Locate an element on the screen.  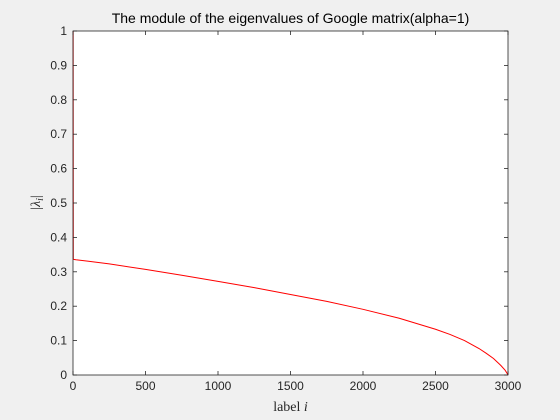
y-tick-label: 0.7 is located at coordinates (58, 134).